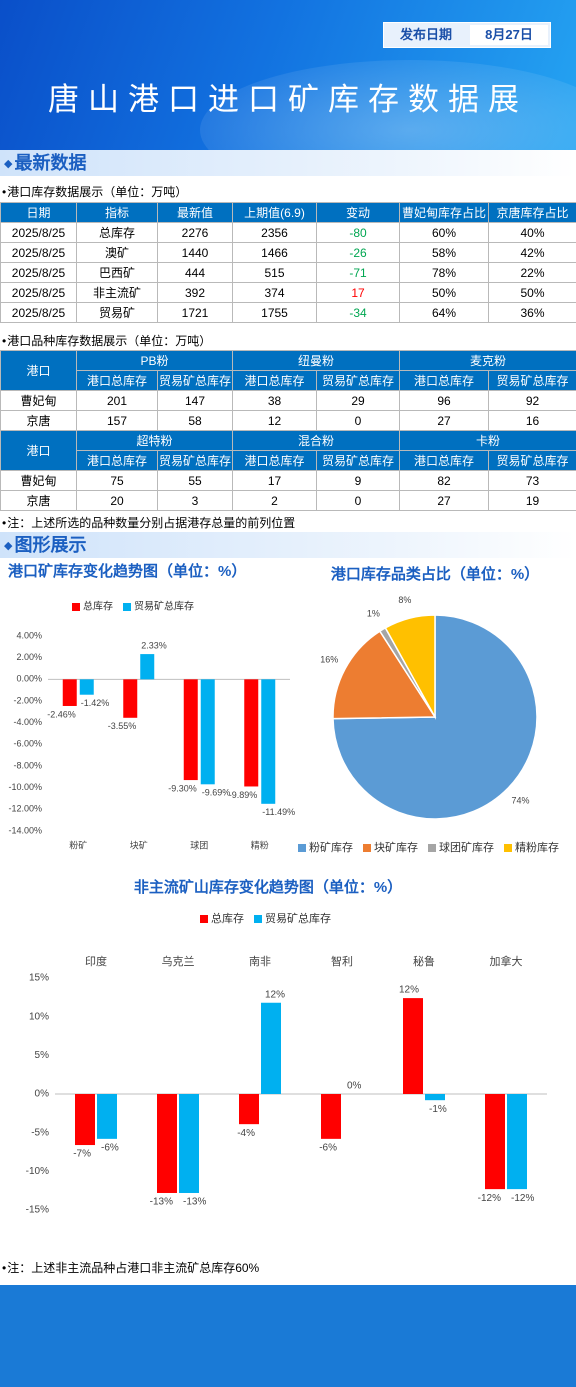  Describe the element at coordinates (444, 500) in the screenshot. I see `table-cell: 27` at that location.